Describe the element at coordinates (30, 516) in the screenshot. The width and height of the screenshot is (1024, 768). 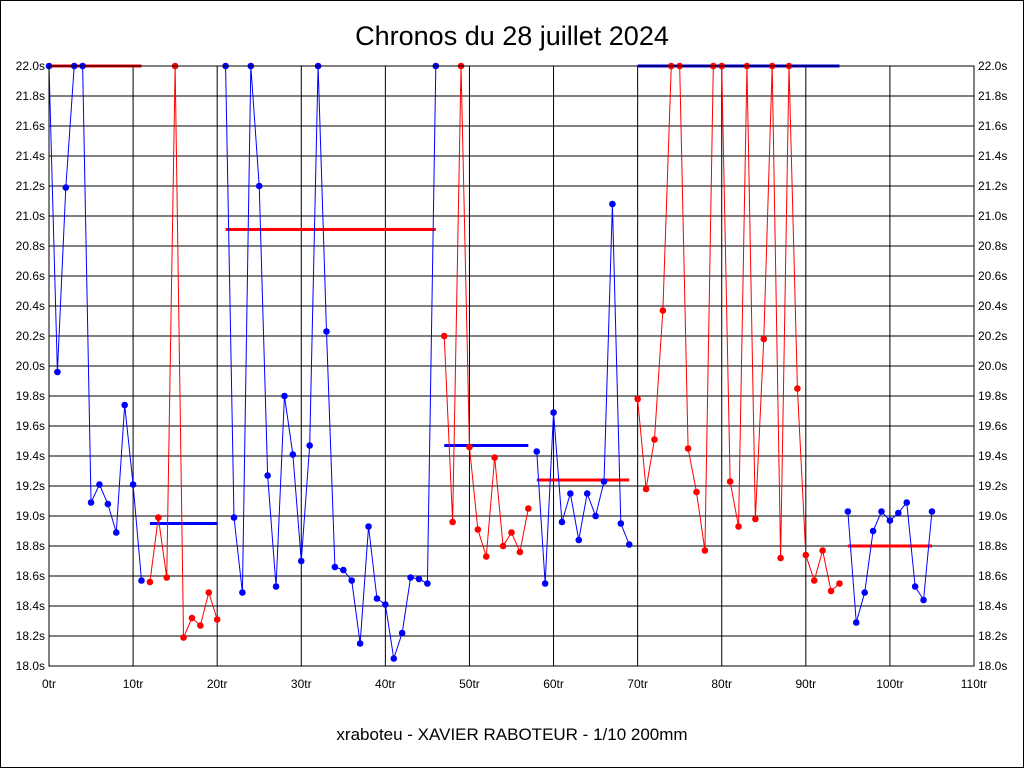
I see `y-tick-label-left: 19.0s` at that location.